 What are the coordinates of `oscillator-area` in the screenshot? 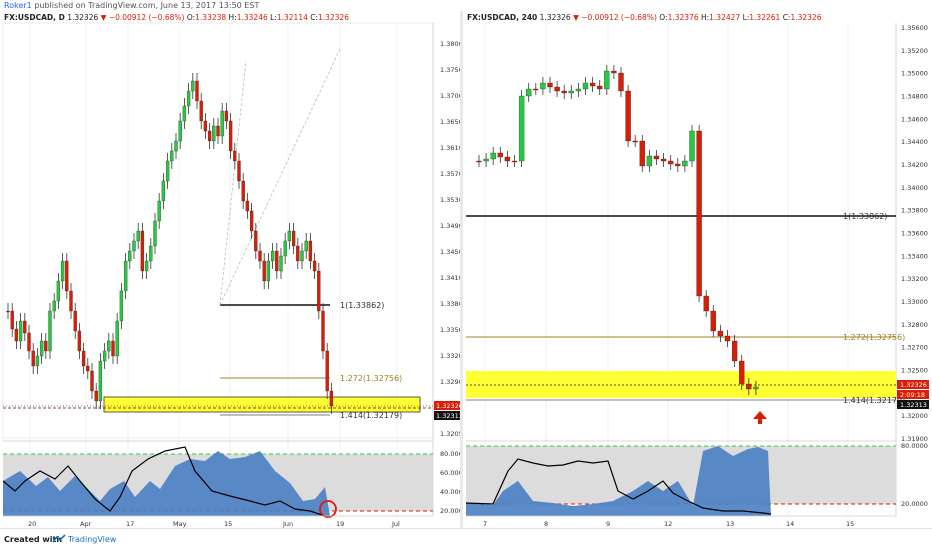 It's located at (166, 483).